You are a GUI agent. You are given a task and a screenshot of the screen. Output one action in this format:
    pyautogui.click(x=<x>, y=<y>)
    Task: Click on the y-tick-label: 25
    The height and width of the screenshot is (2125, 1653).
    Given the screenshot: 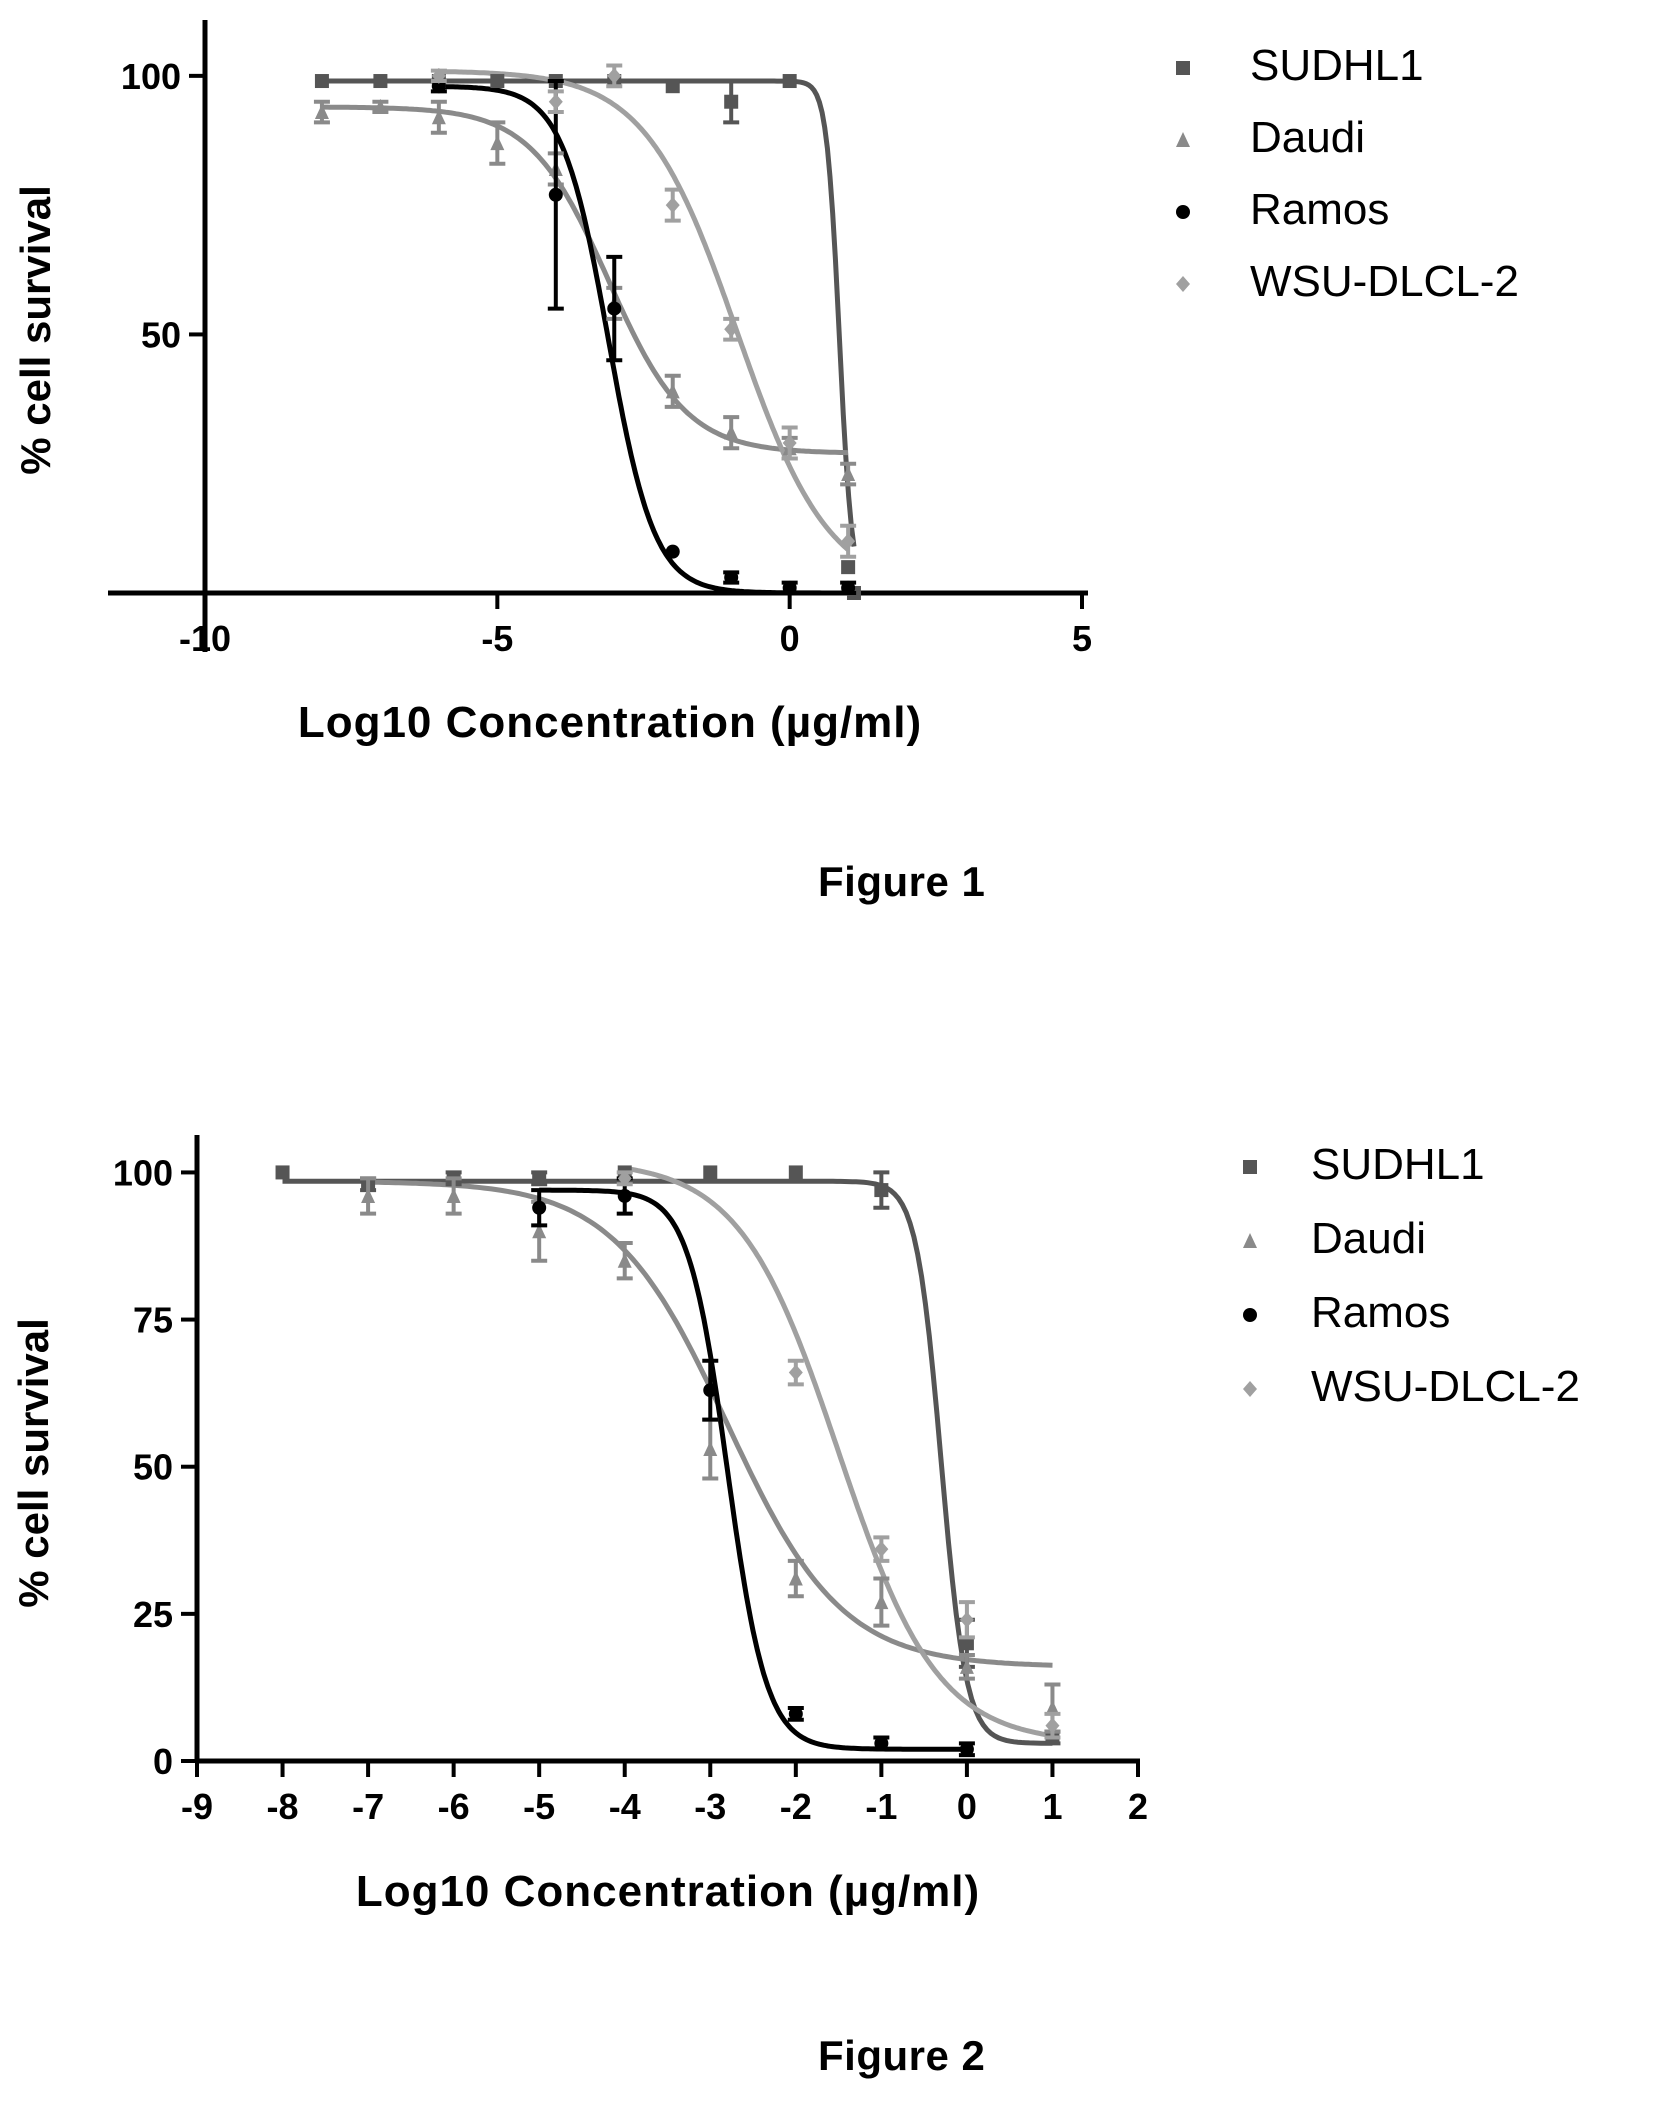 What is the action you would take?
    pyautogui.click(x=153, y=1614)
    